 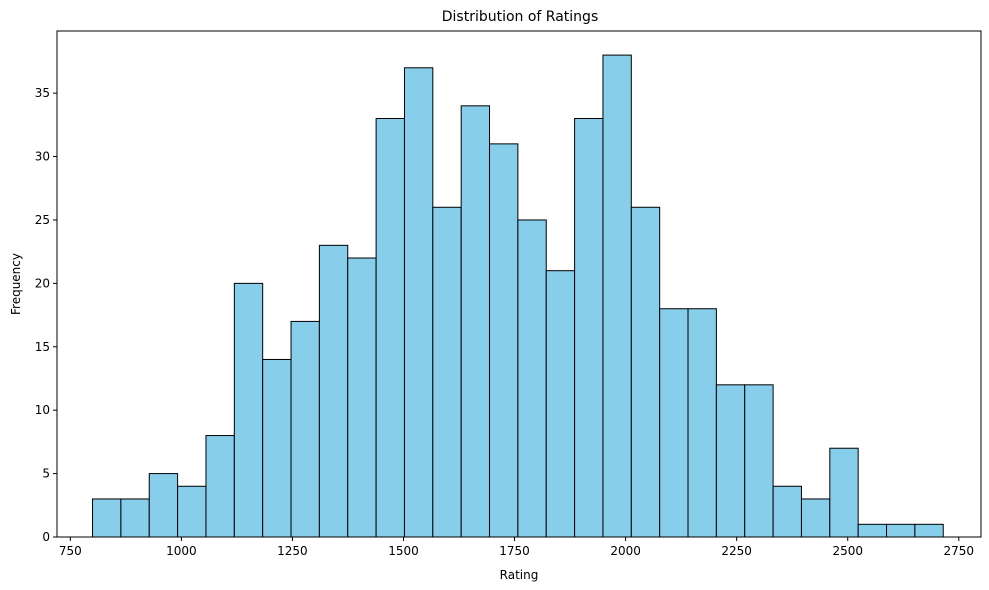 What do you see at coordinates (519, 575) in the screenshot?
I see `x-axis-label: Rating` at bounding box center [519, 575].